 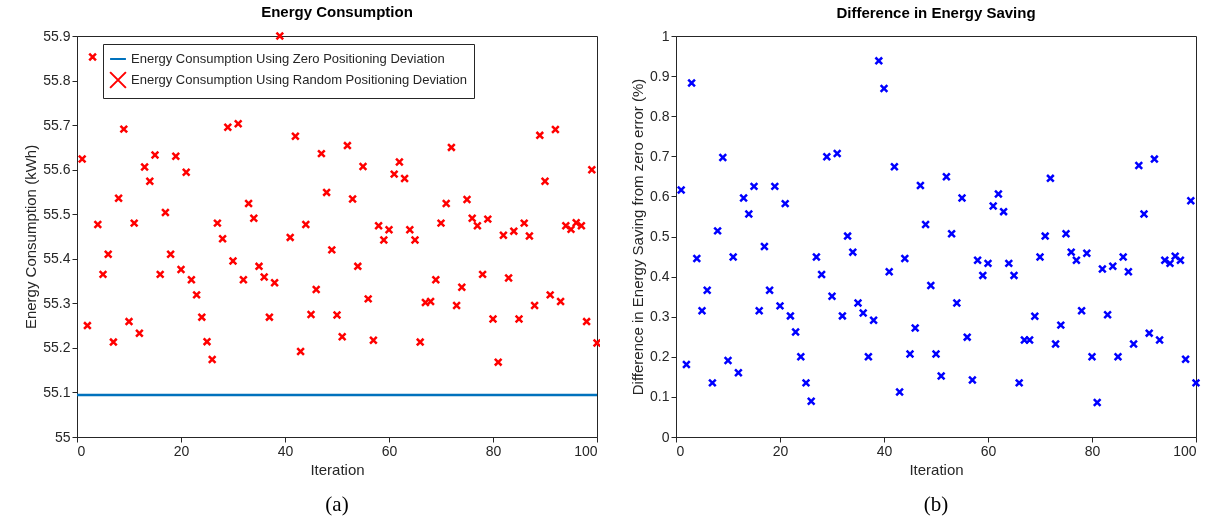 What do you see at coordinates (31, 237) in the screenshot?
I see `y-axis-title: Energy Consumption (kWh)` at bounding box center [31, 237].